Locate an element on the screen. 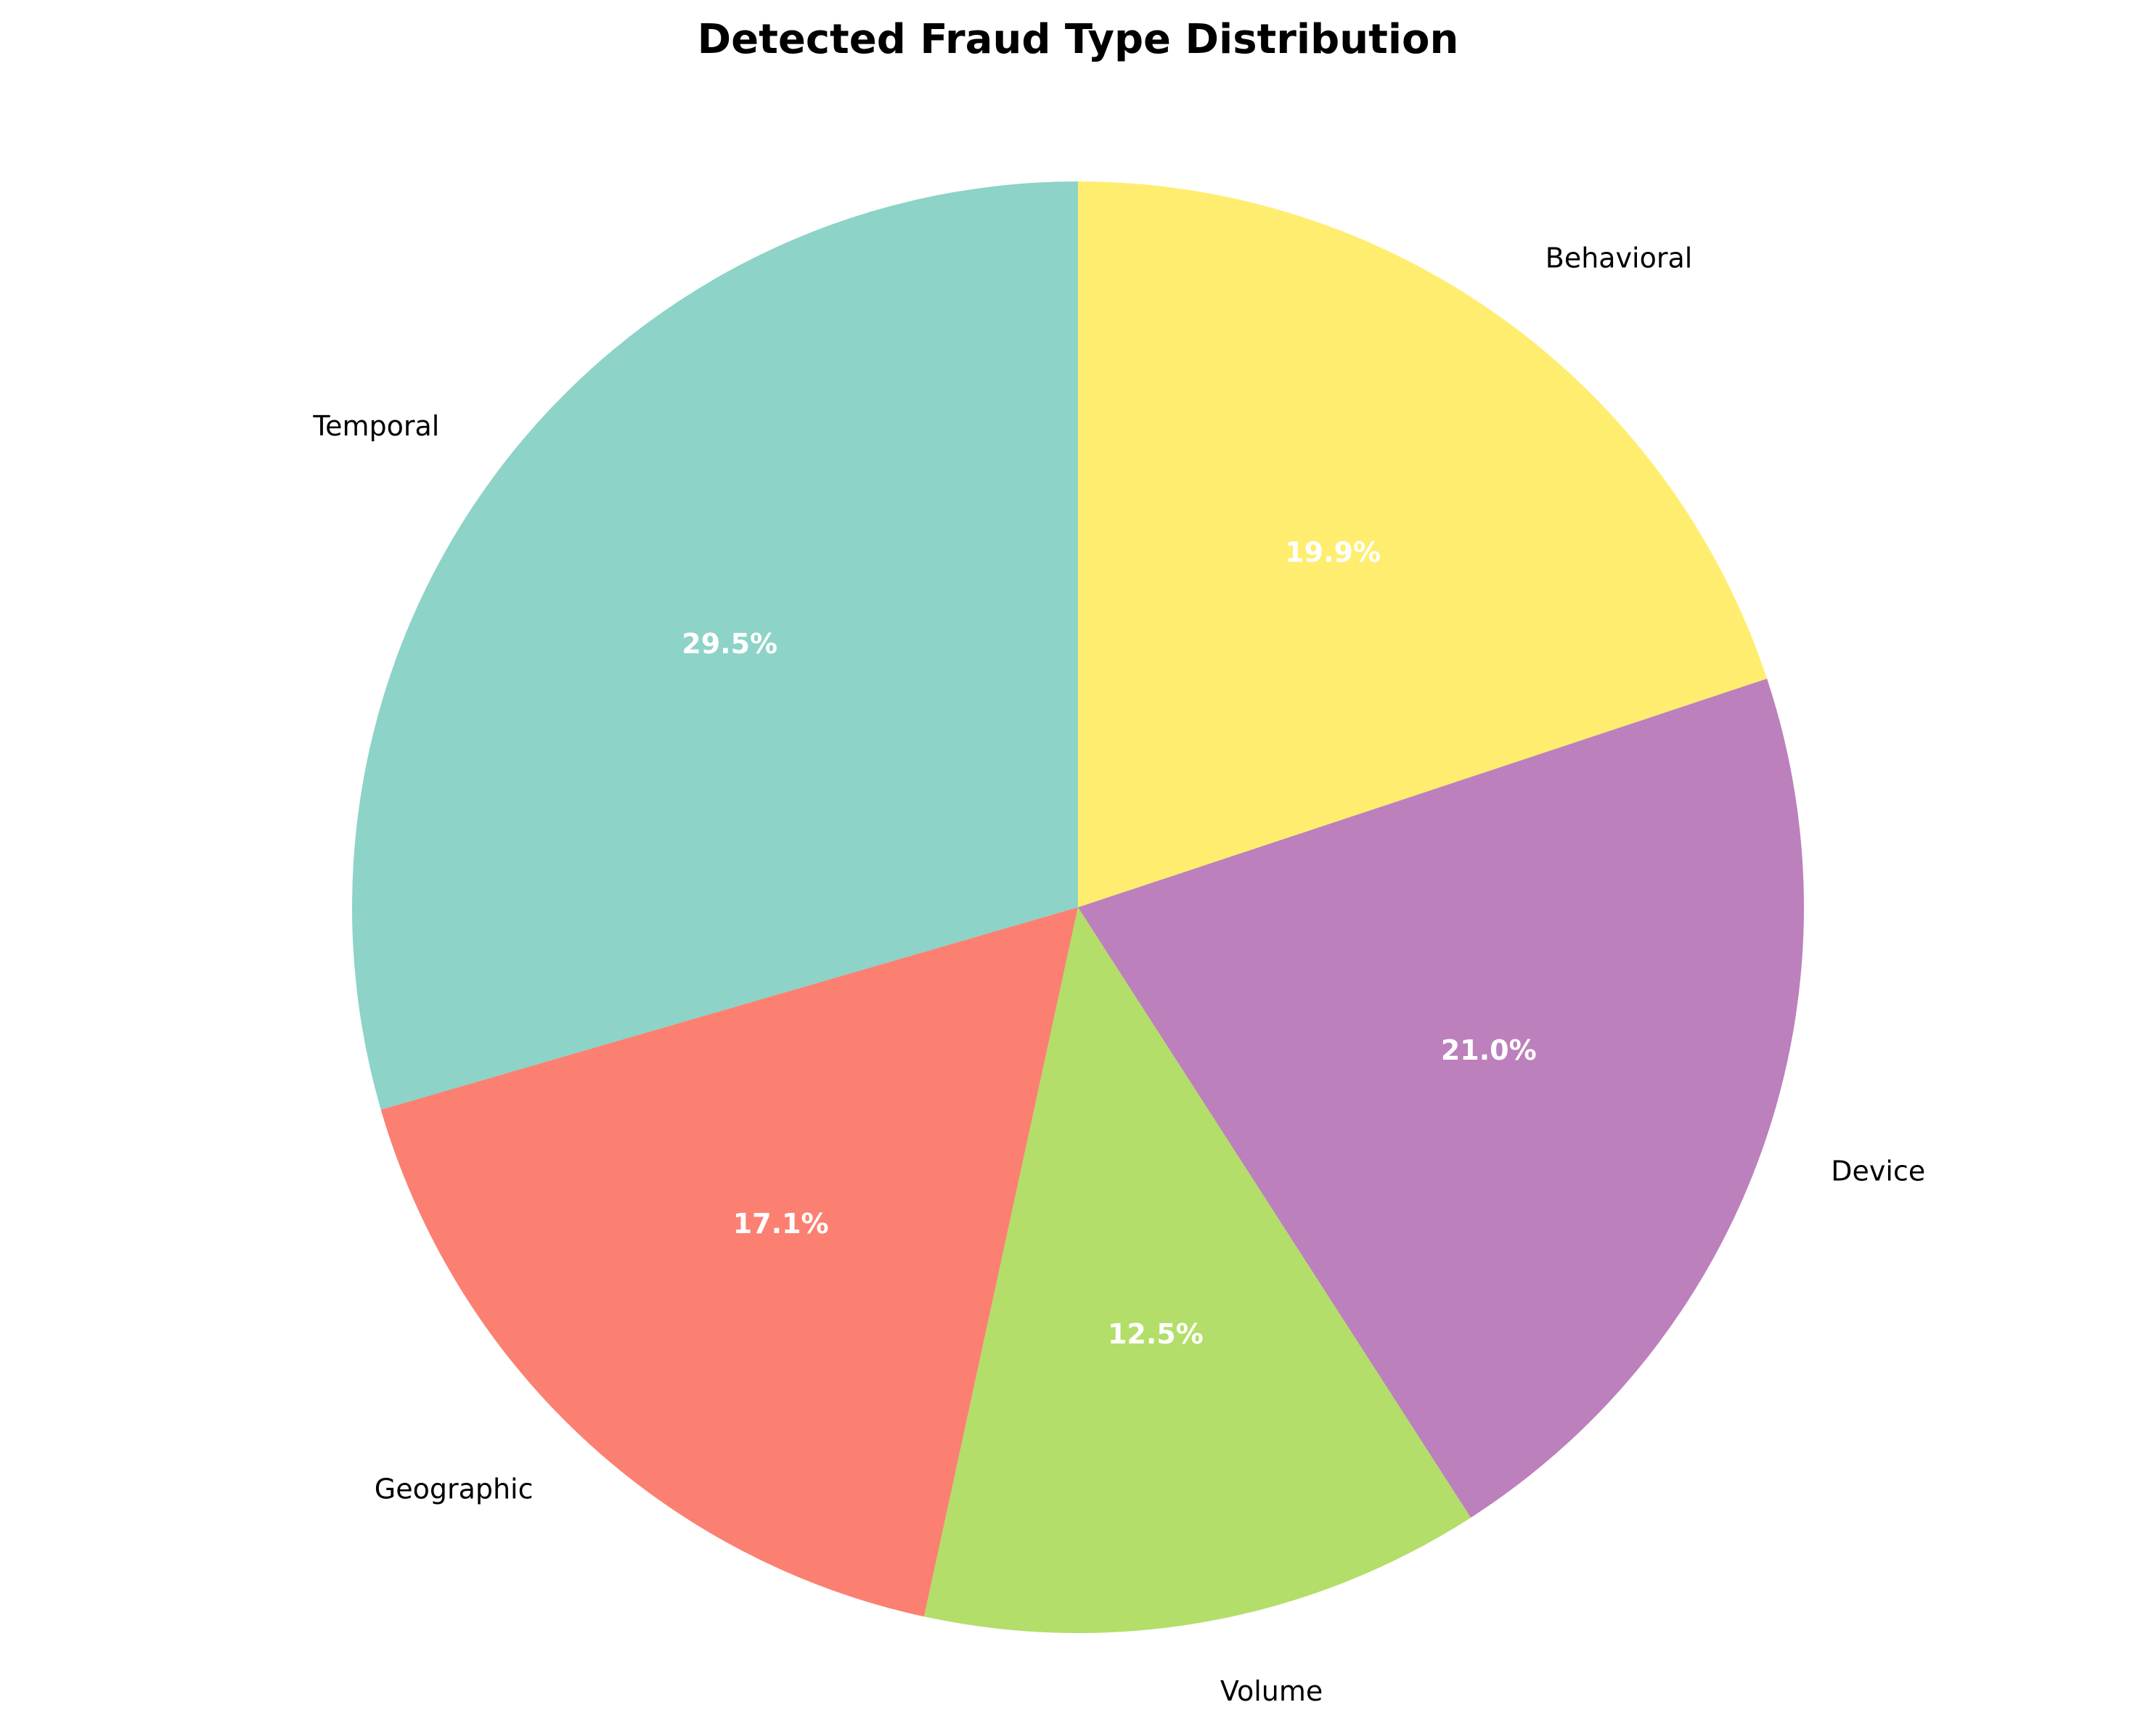  chart-title: Detected Fraud Type Distribution is located at coordinates (1078, 40).